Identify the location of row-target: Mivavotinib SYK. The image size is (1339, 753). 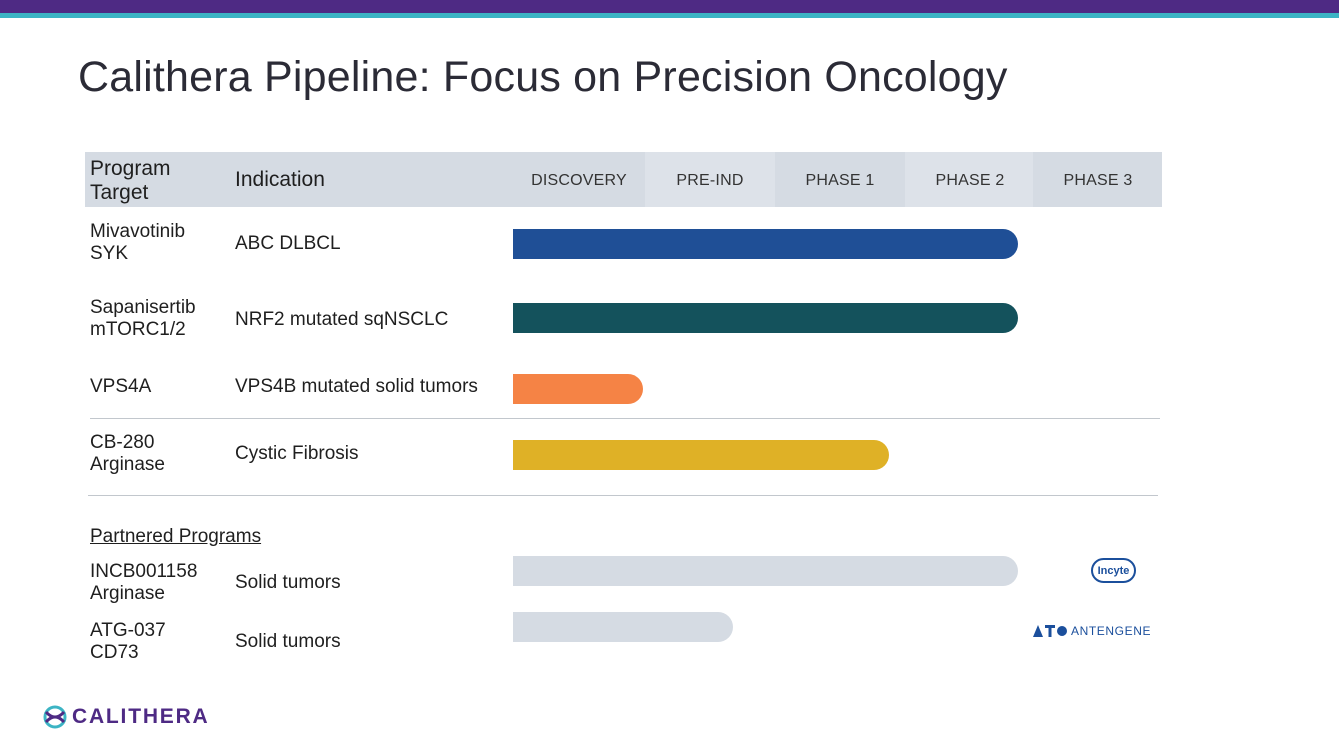
(138, 242).